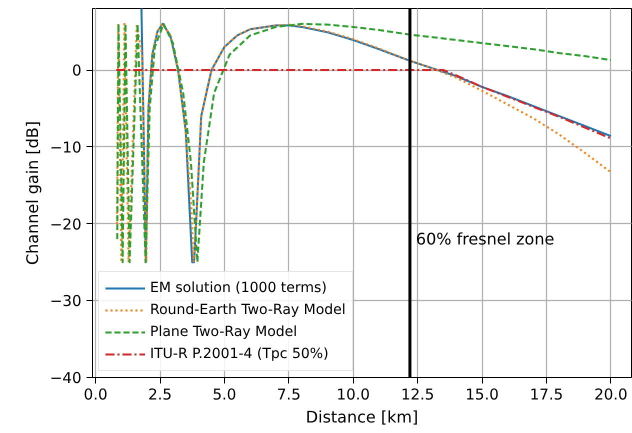 The height and width of the screenshot is (433, 632). I want to click on y-tick-label: 0, so click(77, 71).